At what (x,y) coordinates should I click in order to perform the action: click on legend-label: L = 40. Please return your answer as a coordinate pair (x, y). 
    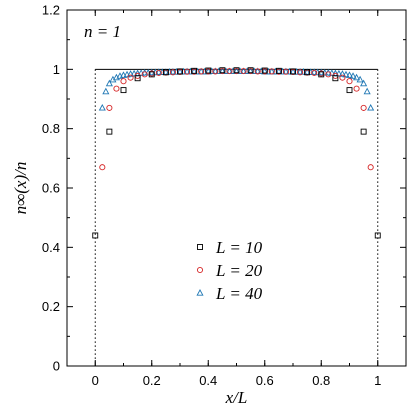
    Looking at the image, I should click on (239, 293).